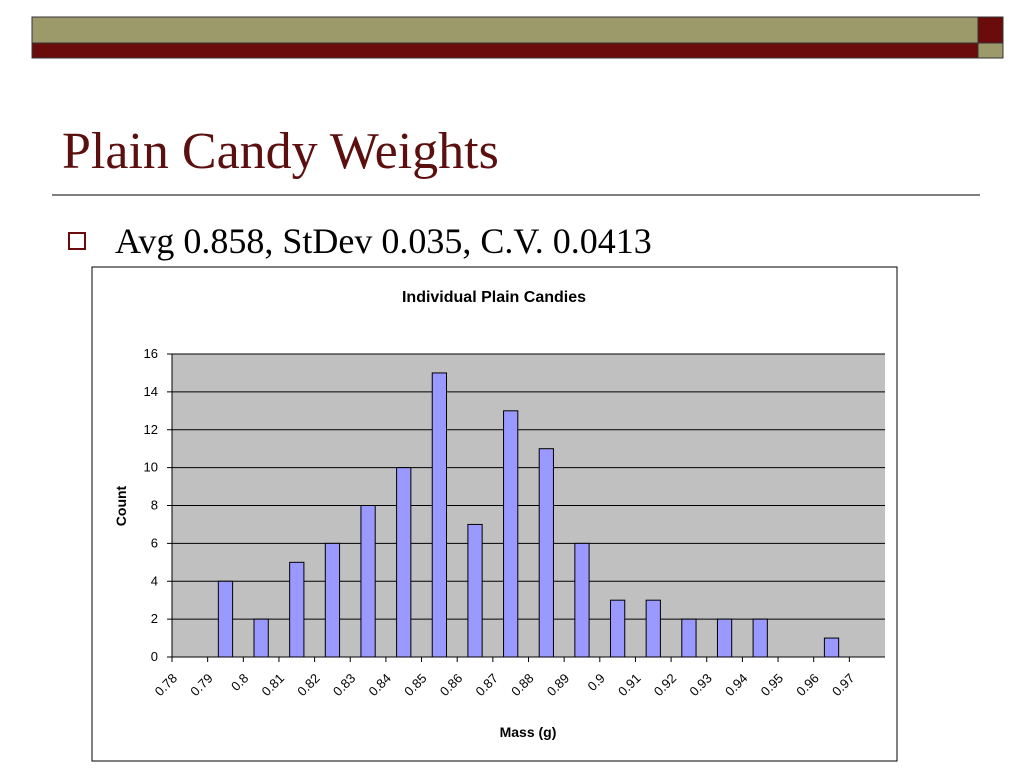 This screenshot has height=768, width=1024. What do you see at coordinates (154, 505) in the screenshot?
I see `y-tick-label: 8` at bounding box center [154, 505].